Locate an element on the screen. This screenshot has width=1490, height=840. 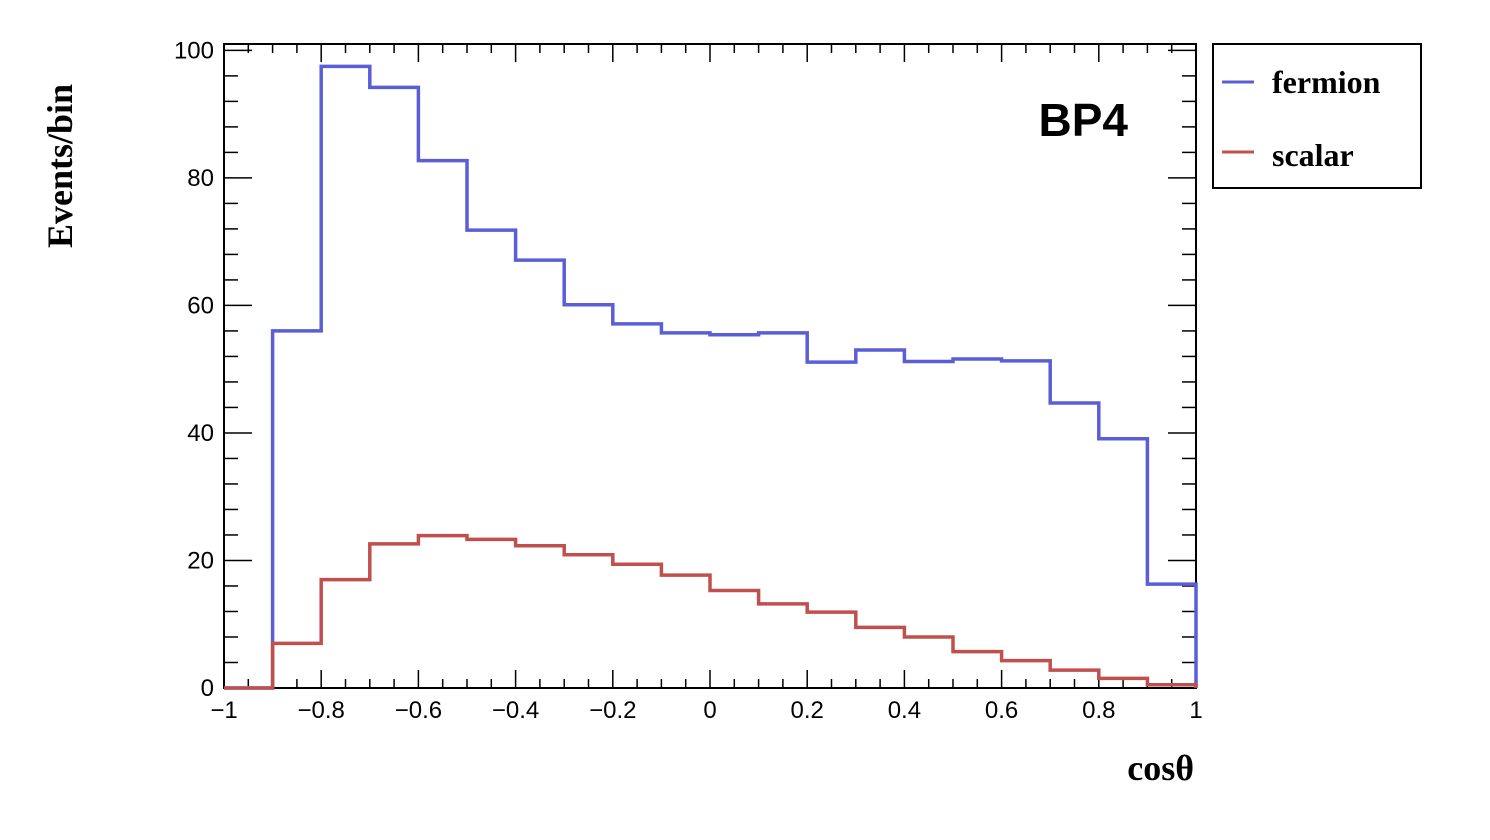
x-tick-labels: −1 −0.8 −0.6 −0.4 −0.2 0 0.2 0.4 0.6 0.8 1 is located at coordinates (706, 710).